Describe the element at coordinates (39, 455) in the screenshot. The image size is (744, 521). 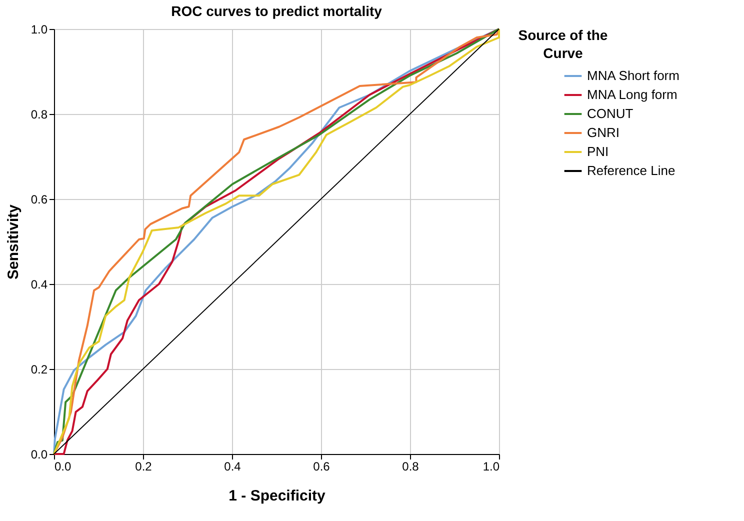
I see `y-tick-label: 0.0` at that location.